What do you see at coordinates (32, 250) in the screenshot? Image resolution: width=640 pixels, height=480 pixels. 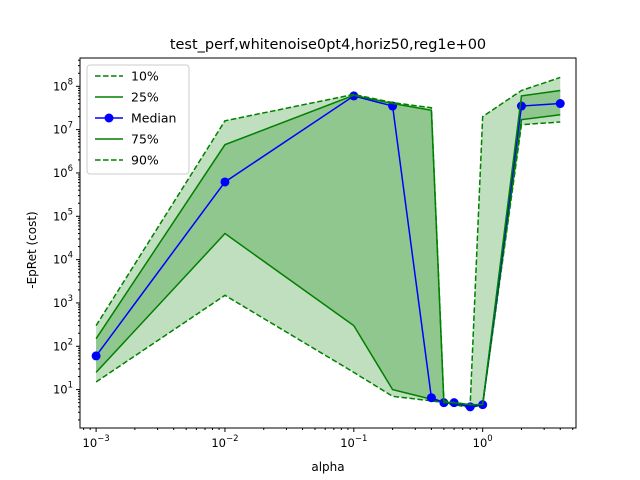 I see `y-axis-label: -EpRet (cost)` at bounding box center [32, 250].